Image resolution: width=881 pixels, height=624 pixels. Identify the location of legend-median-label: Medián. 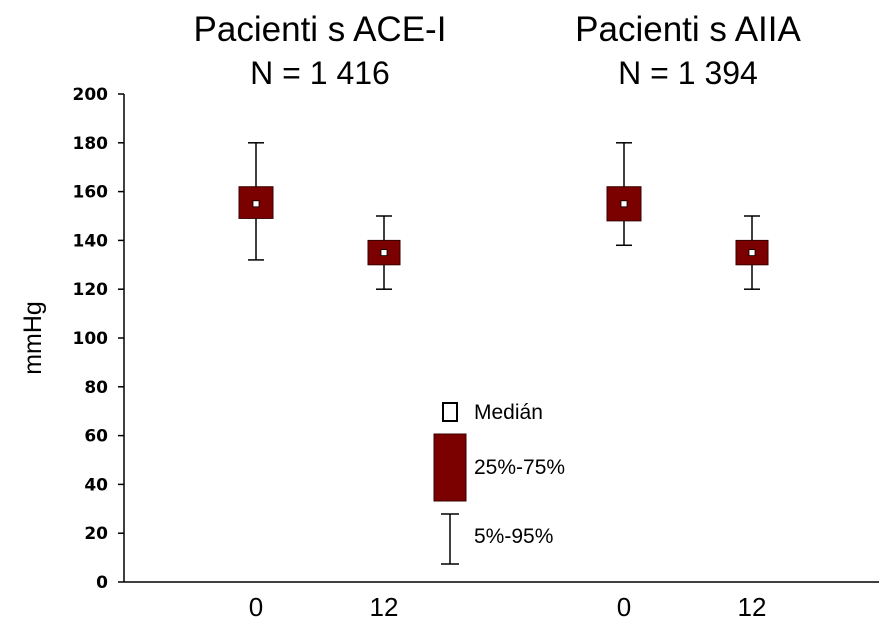
(508, 412).